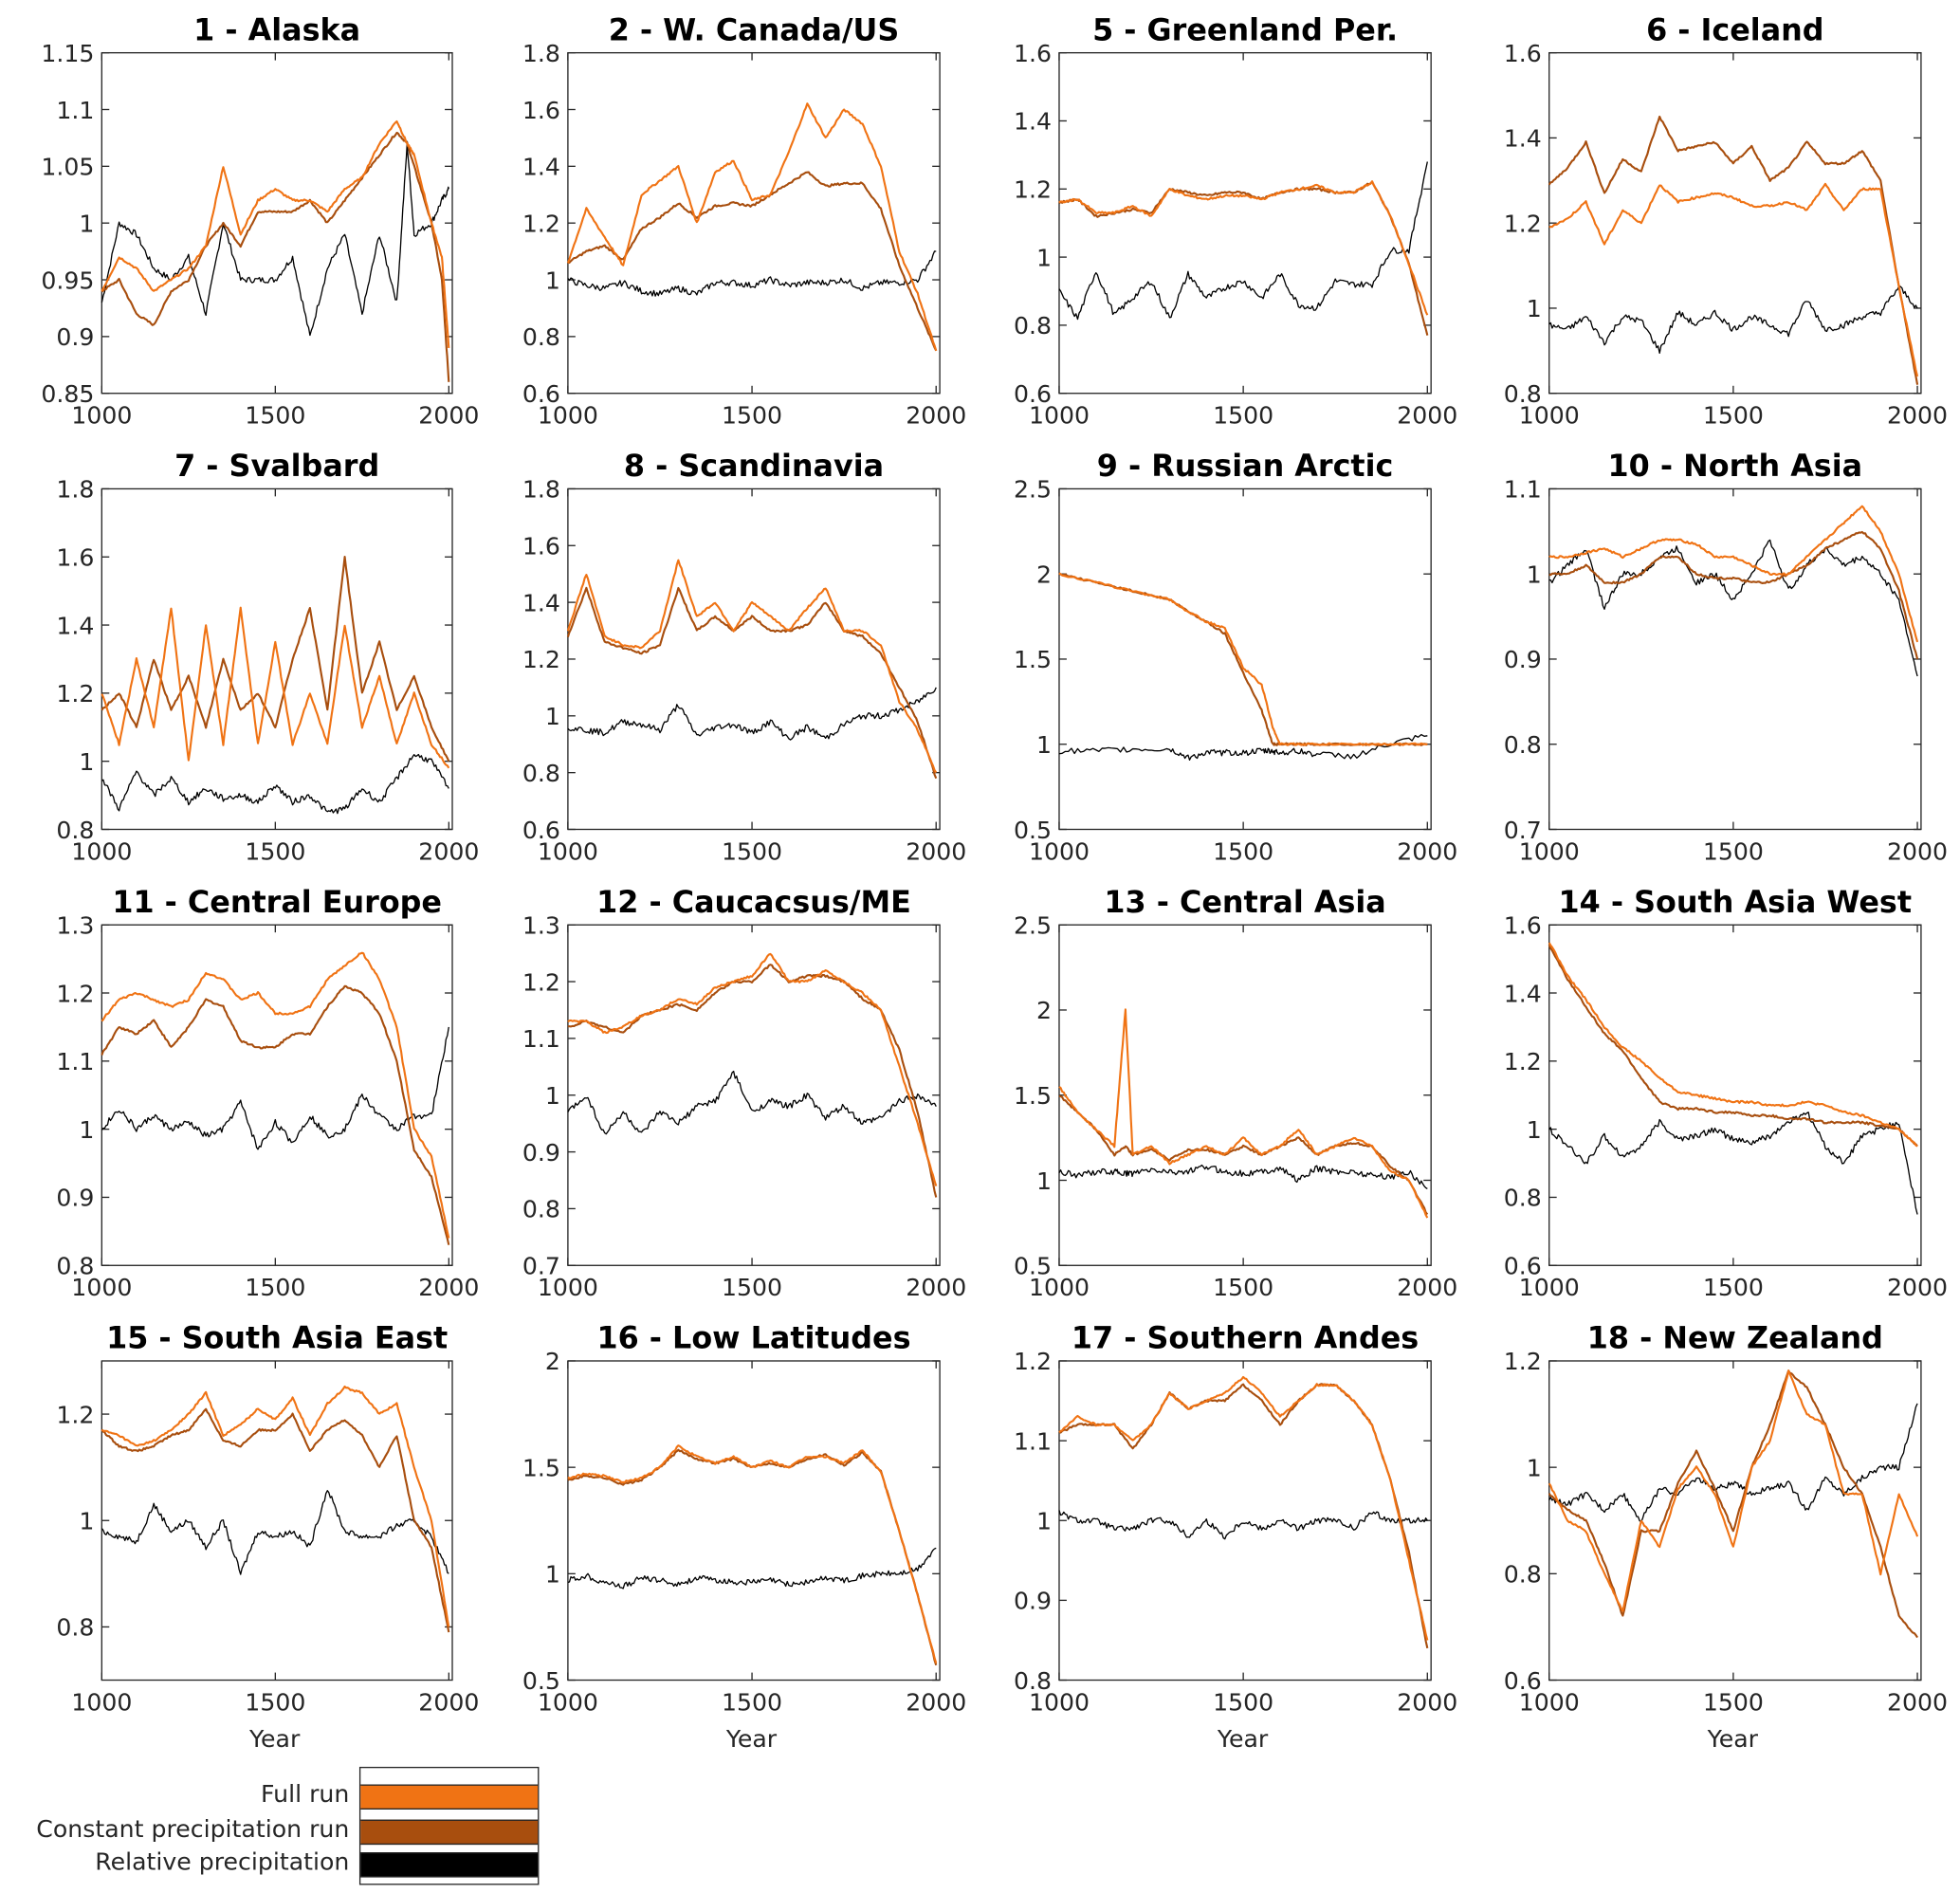 Image resolution: width=1960 pixels, height=1893 pixels. I want to click on plot-area: 1000 1500 2000 0.8 1 1.2, so click(267, 1538).